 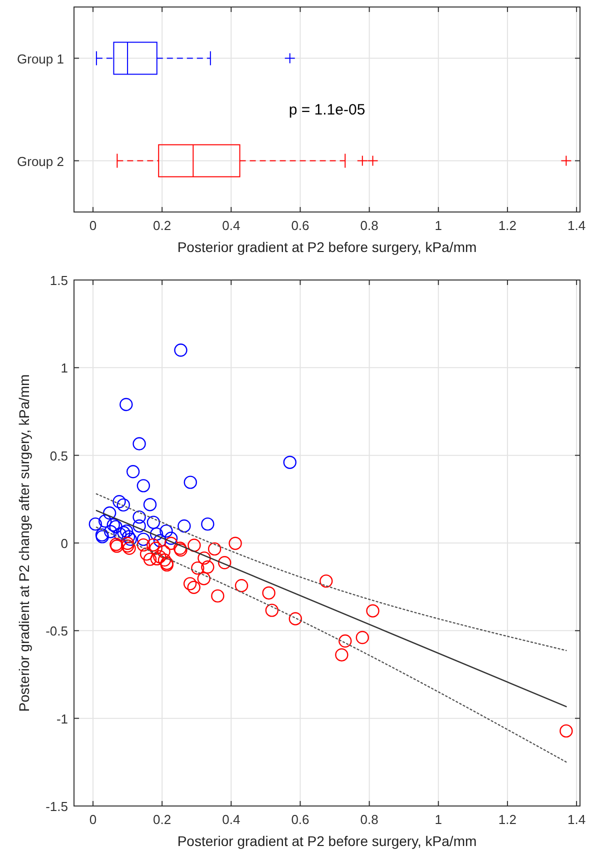 I want to click on y-tick-label: 1, so click(x=64, y=368).